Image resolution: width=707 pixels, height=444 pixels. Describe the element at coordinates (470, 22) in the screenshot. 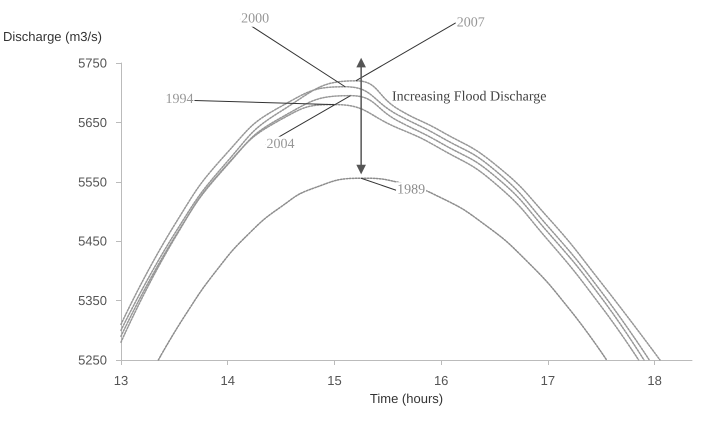

I see `text: 2007` at that location.